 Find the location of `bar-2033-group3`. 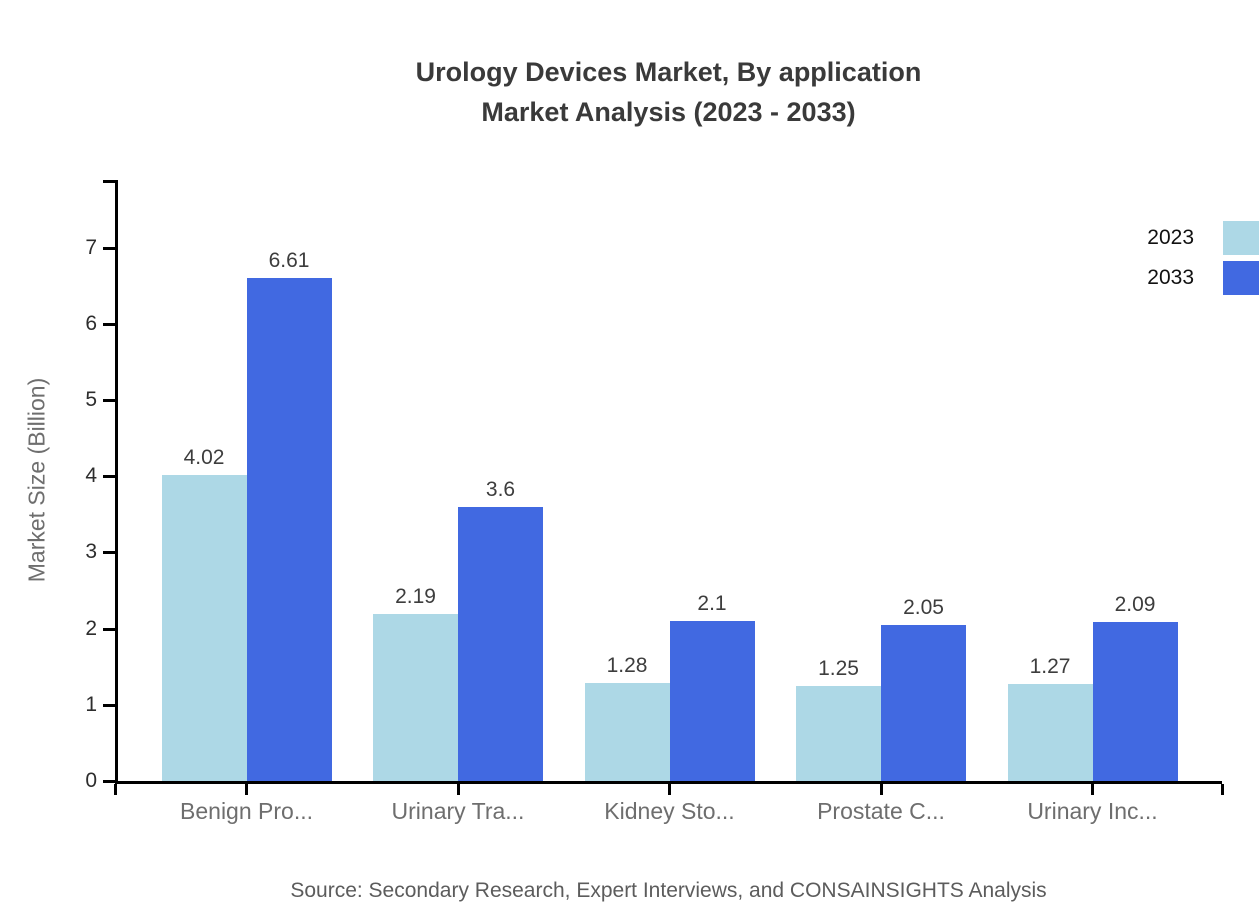

bar-2033-group3 is located at coordinates (712, 701).